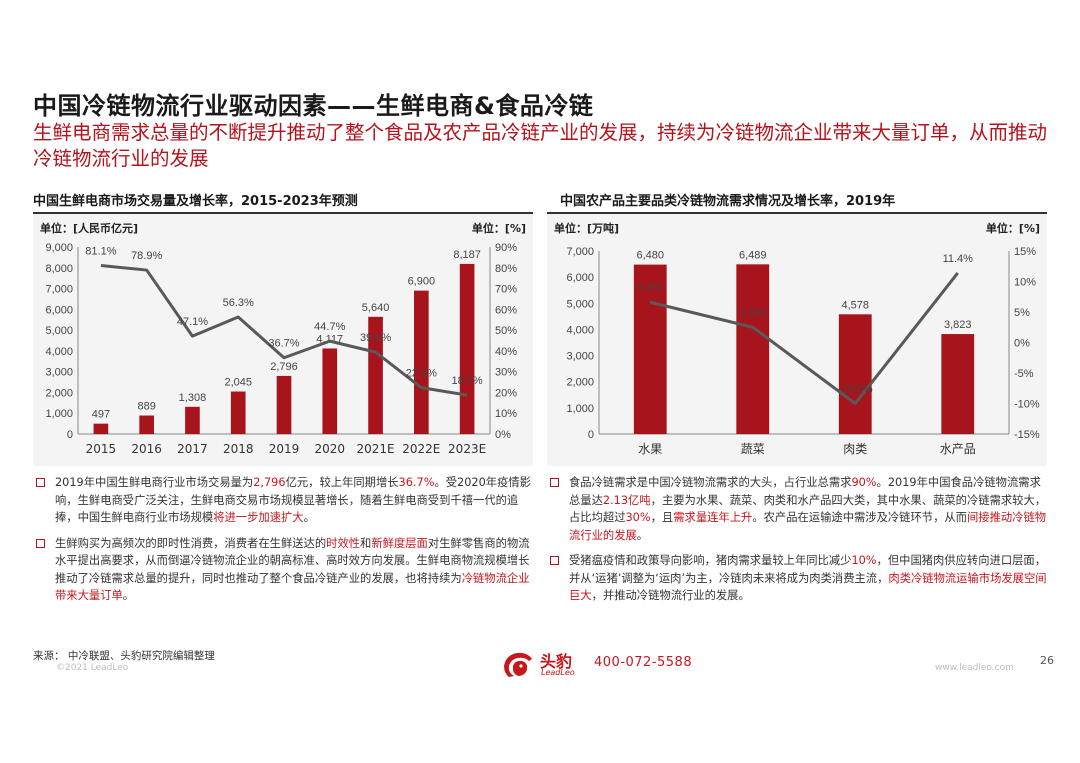  I want to click on highlight-text: 冷链物流企业带来大量订单, so click(292, 587).